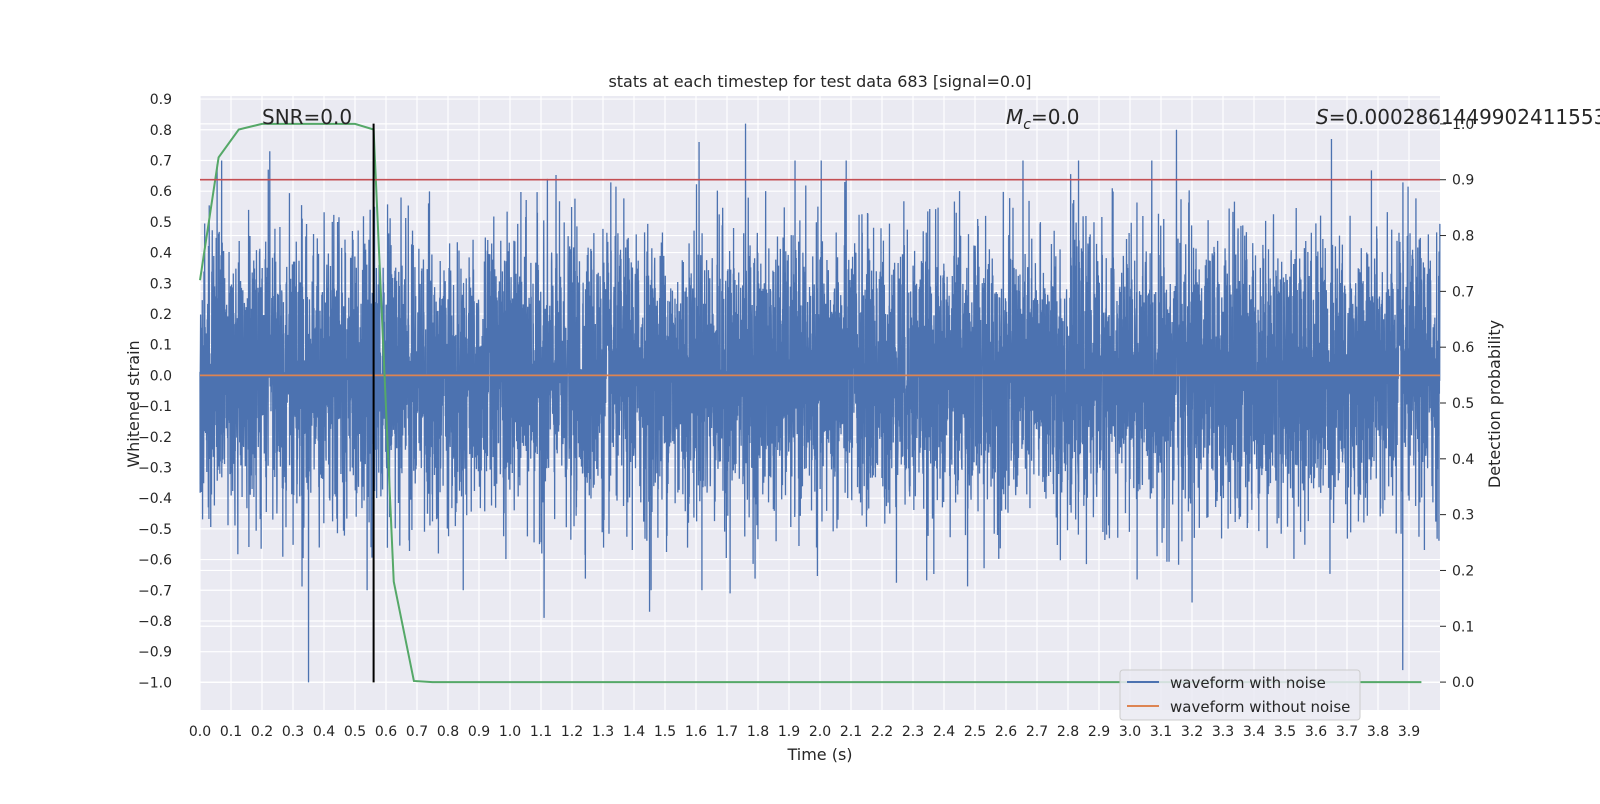  What do you see at coordinates (448, 732) in the screenshot?
I see `x-tick-label: 0.8` at bounding box center [448, 732].